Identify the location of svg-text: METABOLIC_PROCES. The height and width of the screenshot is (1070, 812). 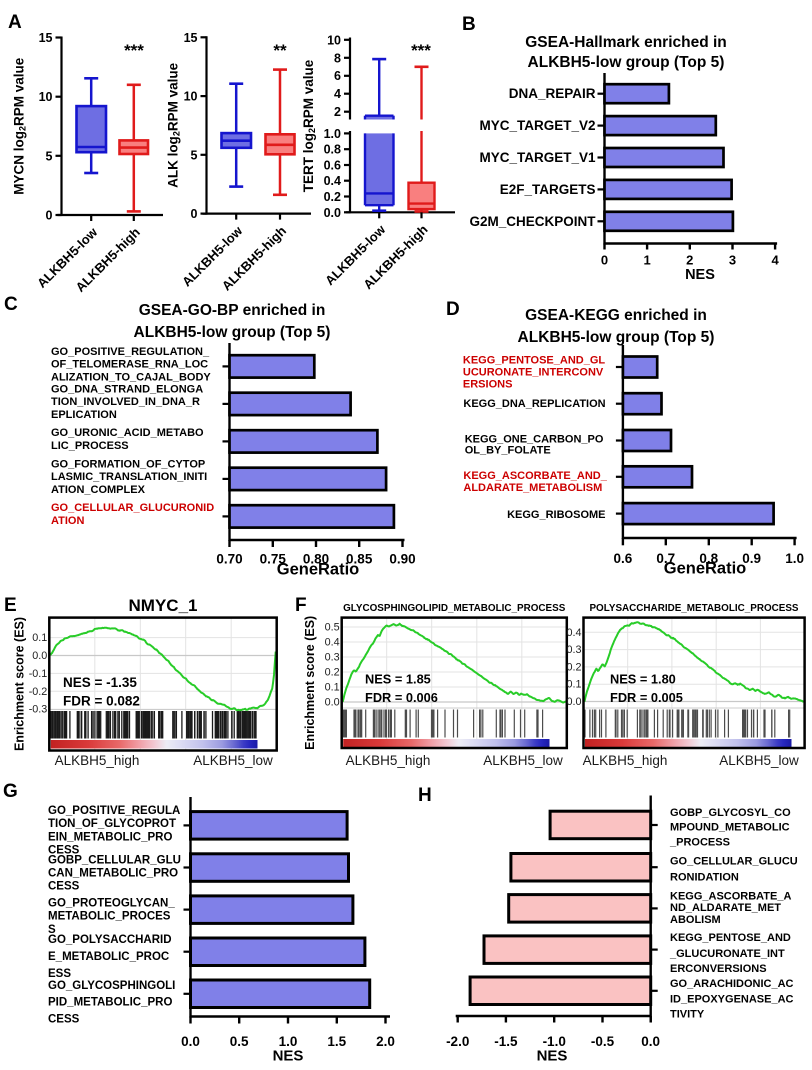
(109, 917).